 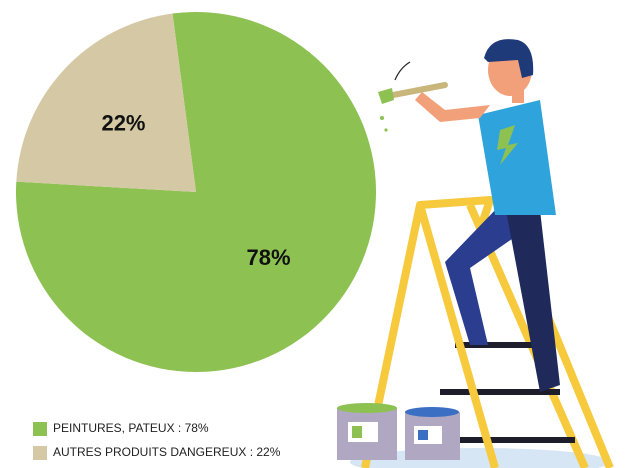 I want to click on legend-label: AUTRES PRODUITS DANGEREUX : 22%, so click(x=167, y=452).